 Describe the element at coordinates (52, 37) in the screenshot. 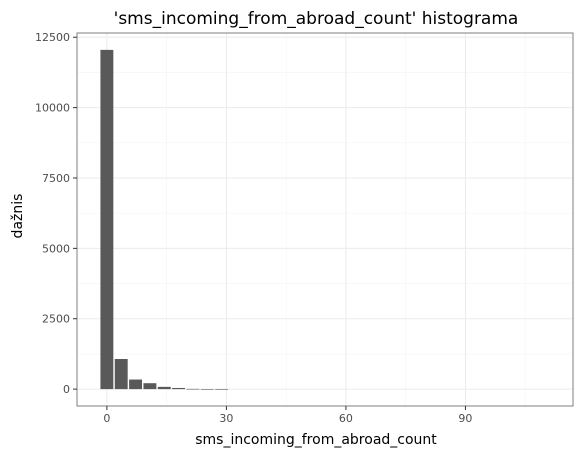

I see `y-tick-label: 12500` at that location.